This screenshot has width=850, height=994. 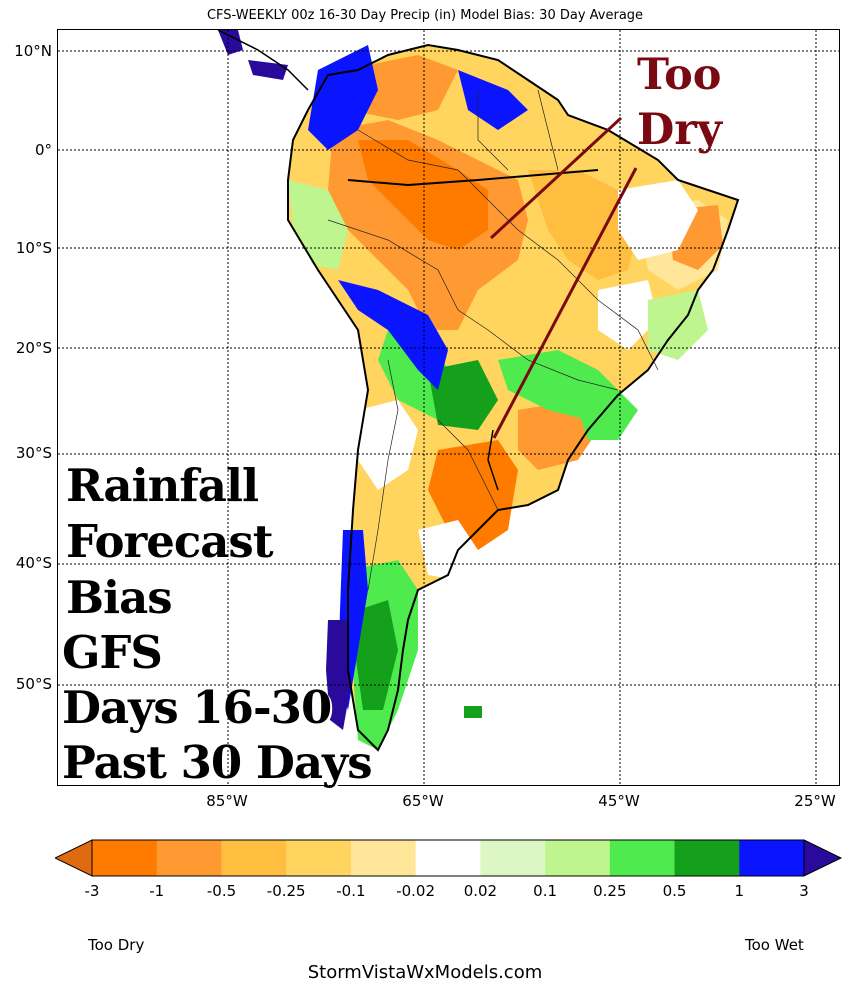 What do you see at coordinates (815, 801) in the screenshot?
I see `lon-label-25w: 25°W` at bounding box center [815, 801].